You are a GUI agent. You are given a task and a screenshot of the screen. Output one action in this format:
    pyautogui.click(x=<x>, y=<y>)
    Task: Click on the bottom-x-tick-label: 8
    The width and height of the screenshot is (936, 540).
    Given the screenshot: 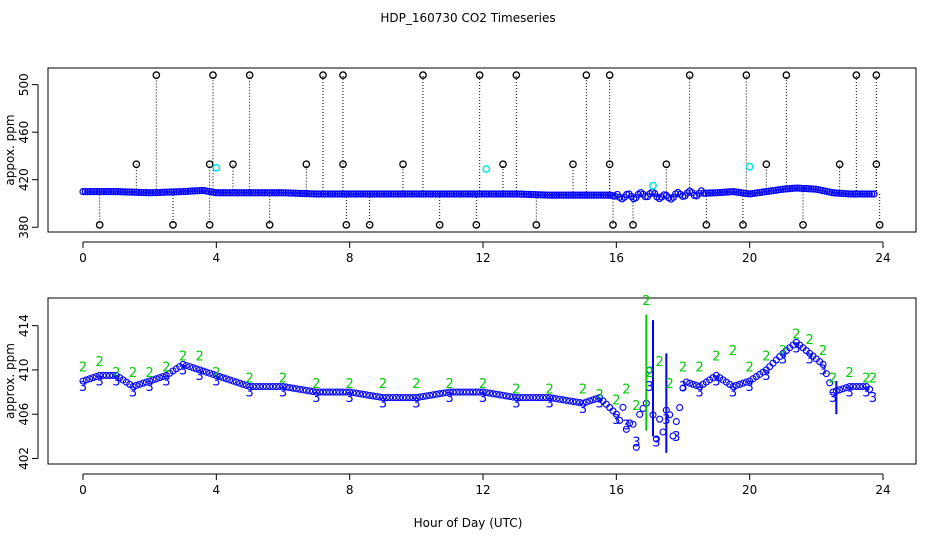 What is the action you would take?
    pyautogui.click(x=350, y=490)
    